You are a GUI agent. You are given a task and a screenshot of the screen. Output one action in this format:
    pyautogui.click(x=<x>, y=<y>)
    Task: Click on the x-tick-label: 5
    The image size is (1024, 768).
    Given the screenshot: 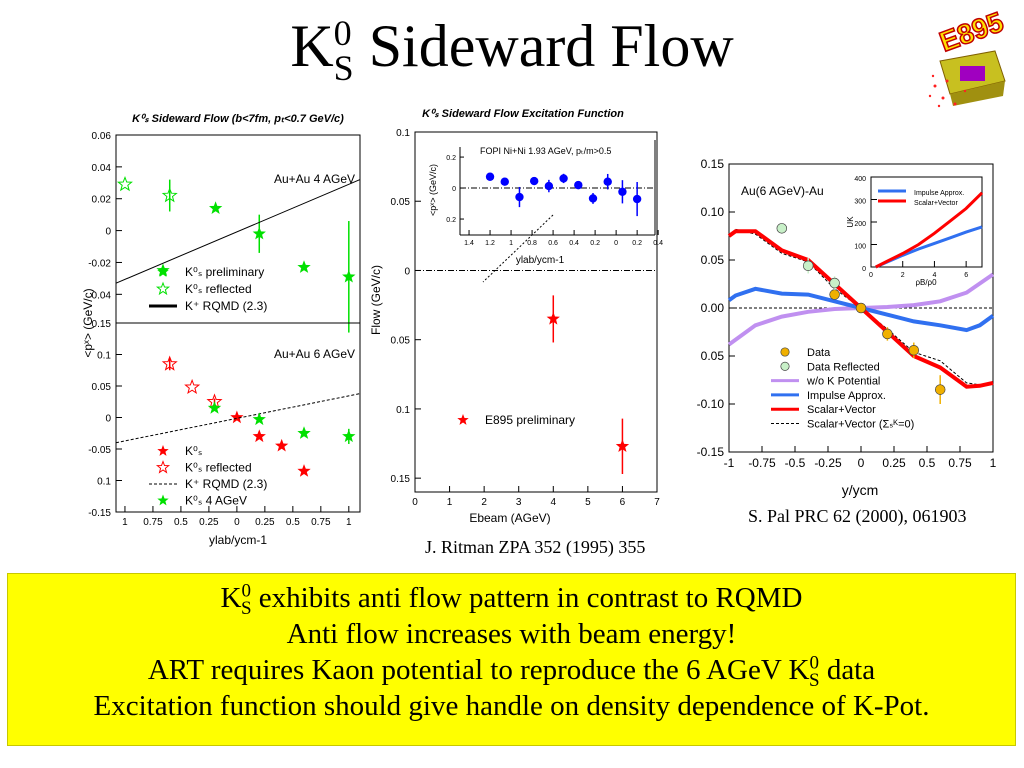 What is the action you would take?
    pyautogui.click(x=588, y=502)
    